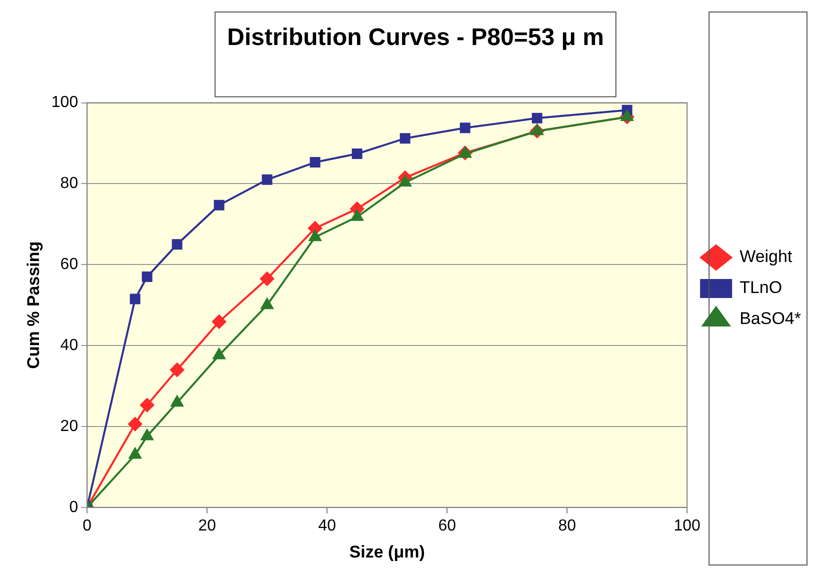 The width and height of the screenshot is (821, 587). Describe the element at coordinates (207, 525) in the screenshot. I see `x-tick-label: 20` at that location.